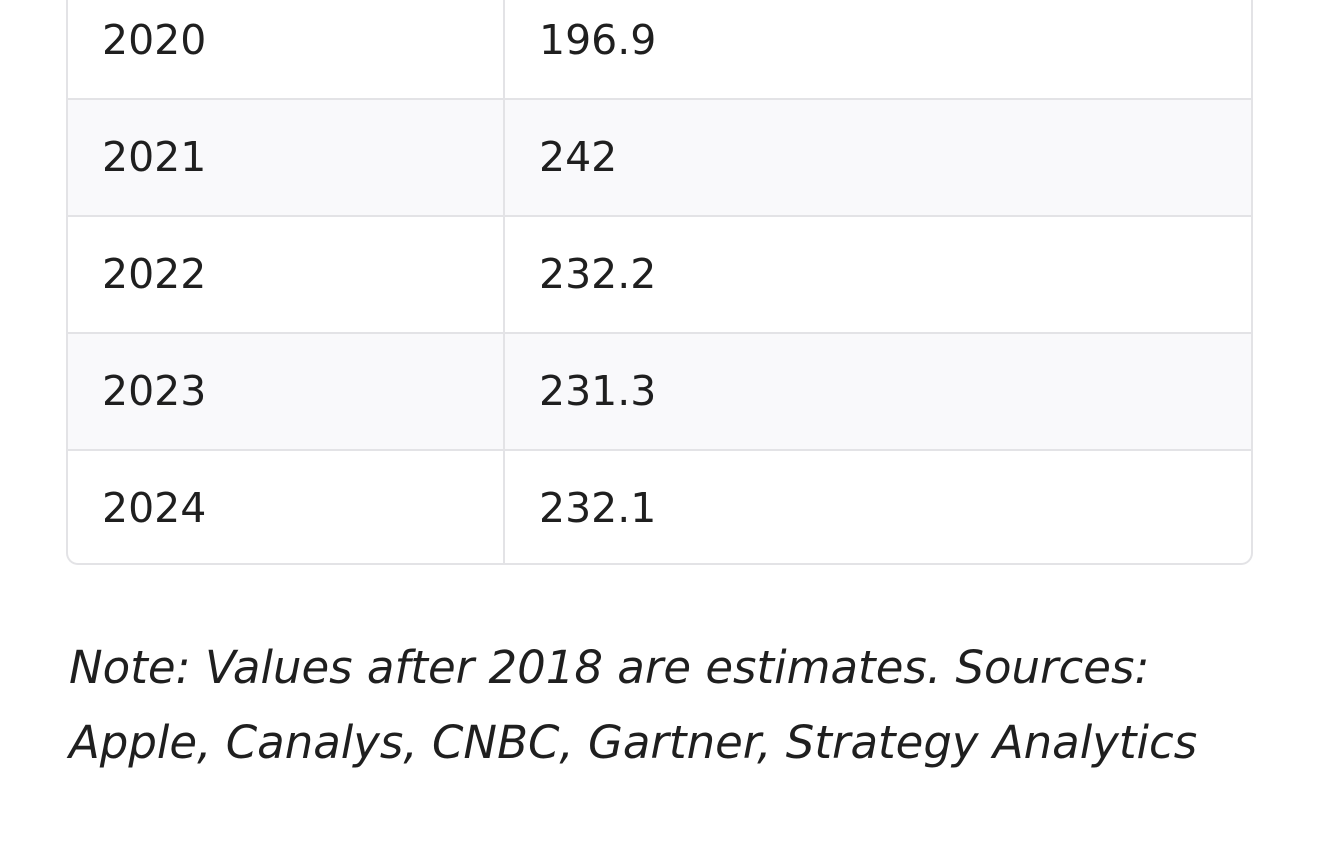 The width and height of the screenshot is (1320, 866). I want to click on table-row: 2024 232.1, so click(659, 506).